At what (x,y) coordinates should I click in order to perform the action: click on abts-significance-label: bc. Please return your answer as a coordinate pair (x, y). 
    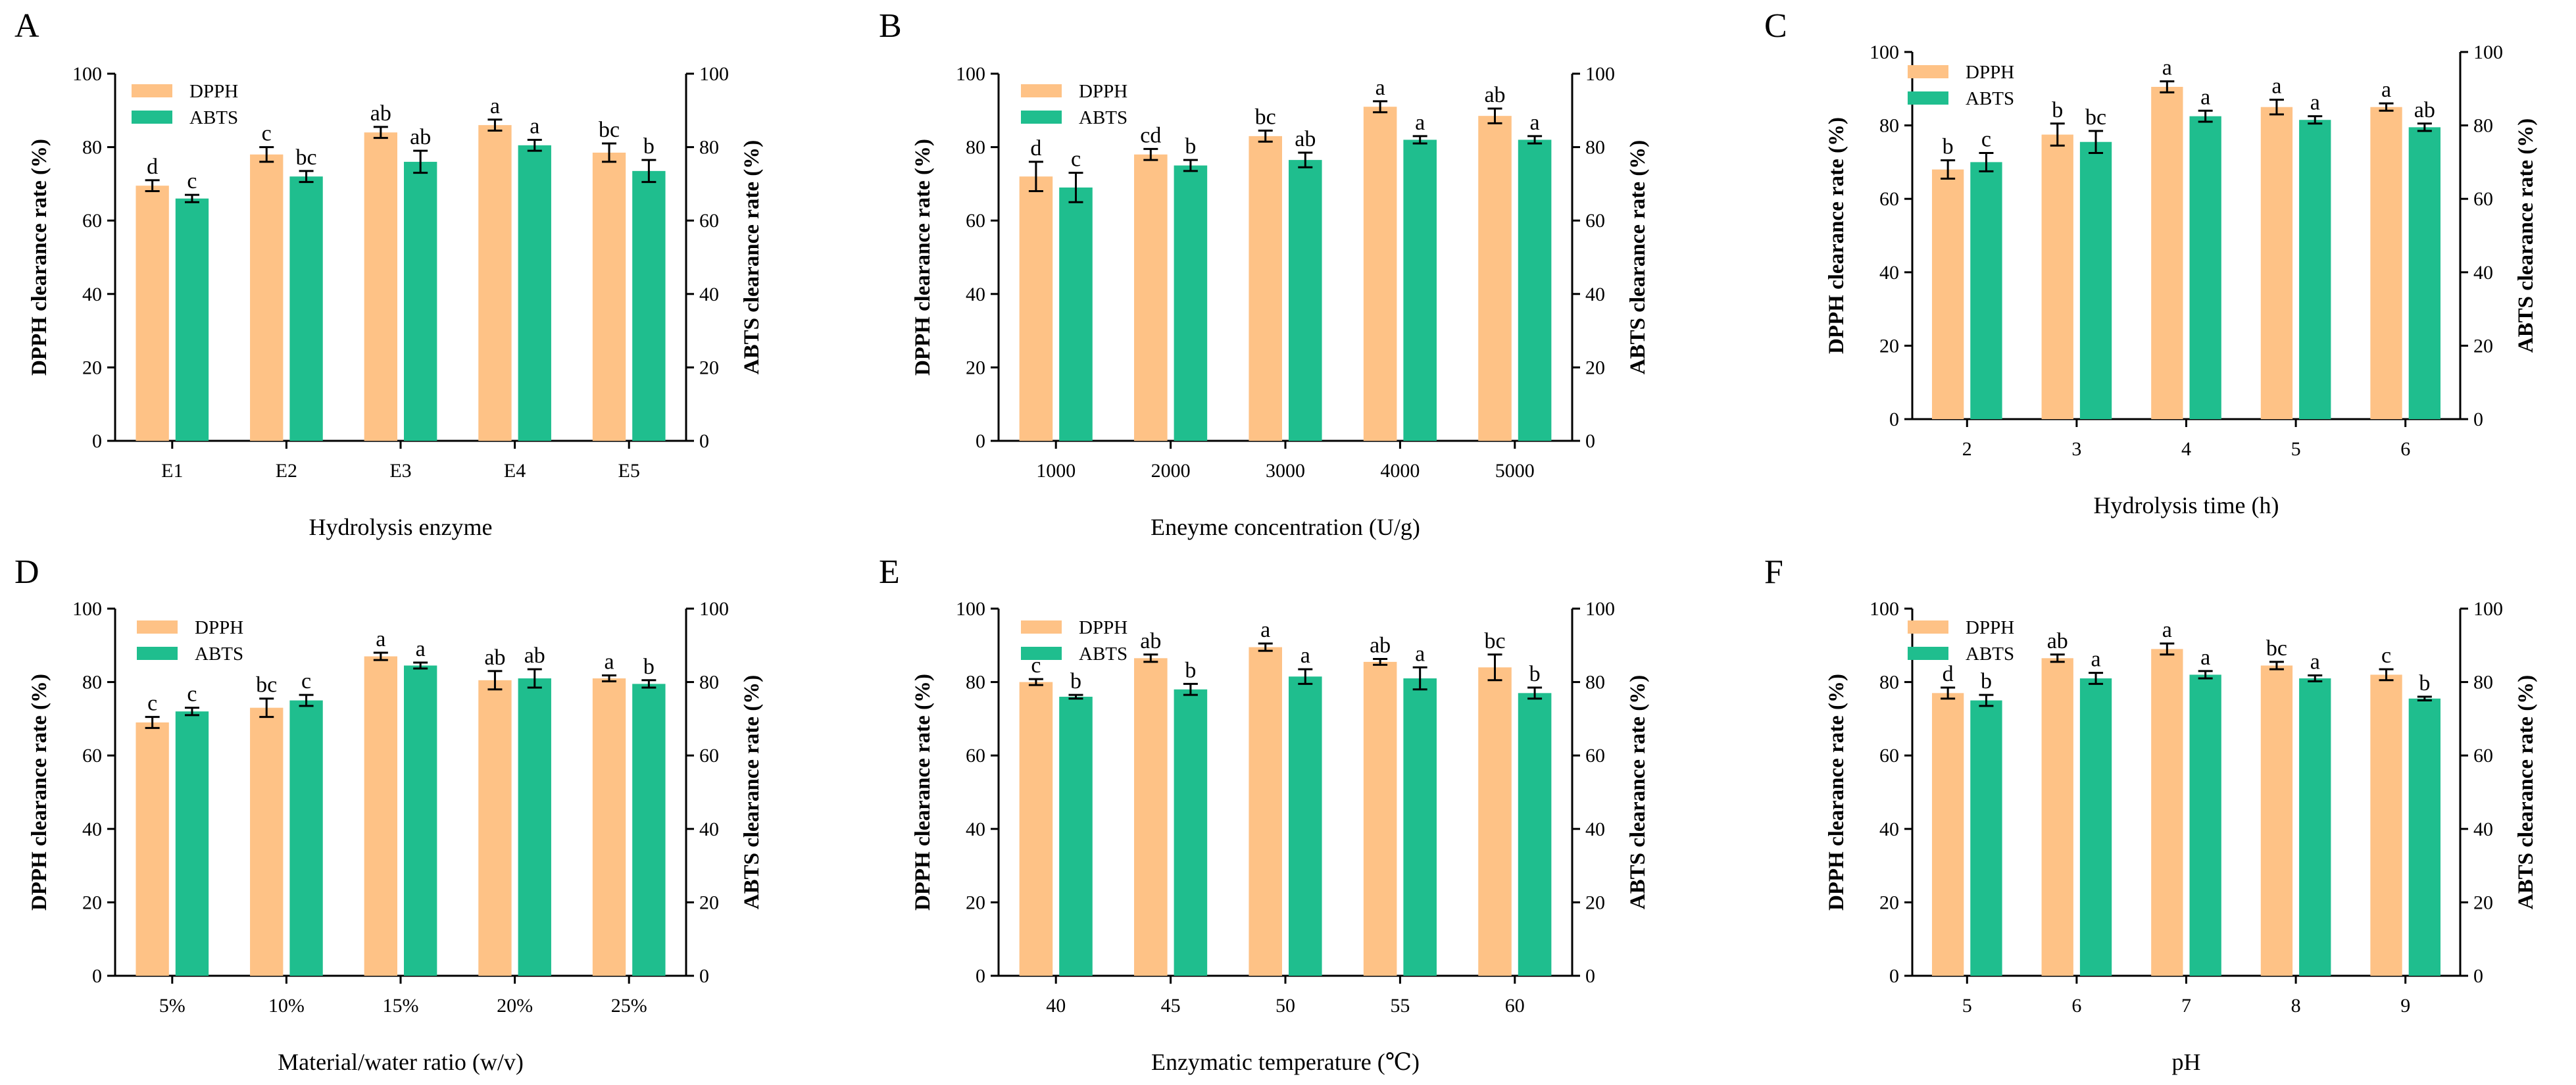
    Looking at the image, I should click on (2095, 117).